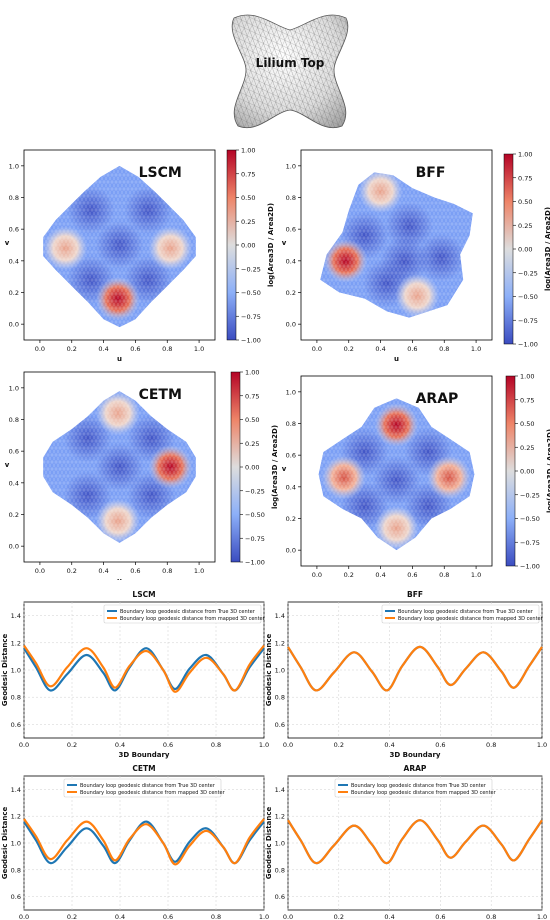 The height and width of the screenshot is (920, 550). Describe the element at coordinates (252, 468) in the screenshot. I see `colorbar-tick-label: 0.00` at that location.